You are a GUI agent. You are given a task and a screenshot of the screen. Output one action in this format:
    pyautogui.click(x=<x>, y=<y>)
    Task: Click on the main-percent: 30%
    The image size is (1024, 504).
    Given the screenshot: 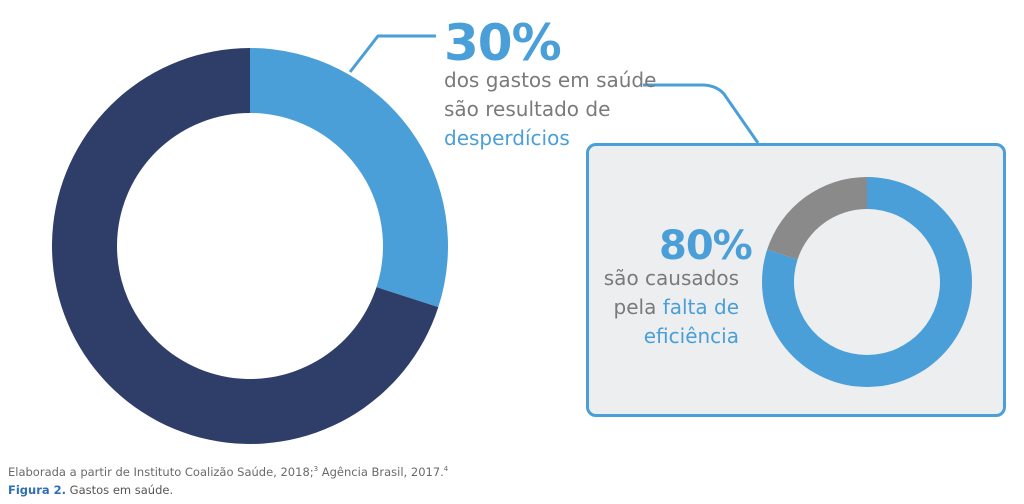 What is the action you would take?
    pyautogui.click(x=503, y=43)
    